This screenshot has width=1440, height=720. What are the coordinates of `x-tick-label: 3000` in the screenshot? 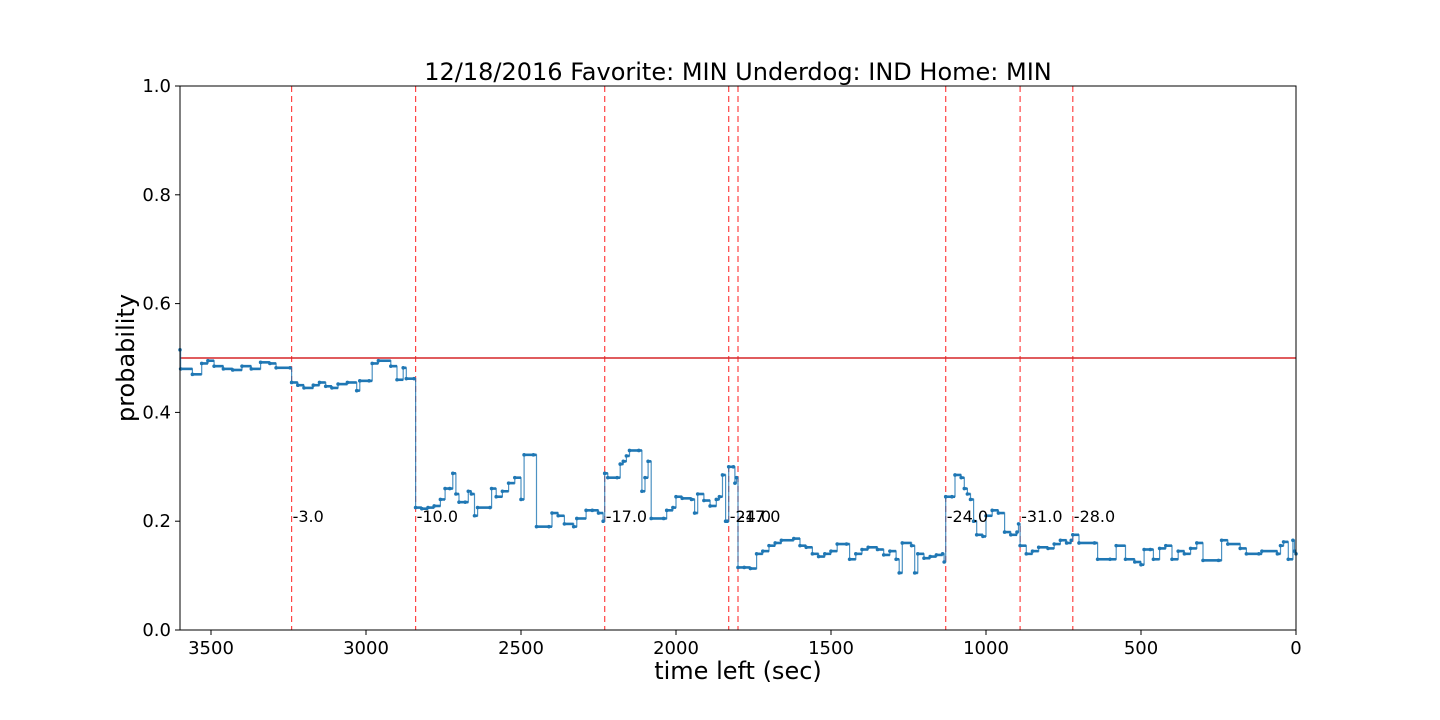 It's located at (366, 648).